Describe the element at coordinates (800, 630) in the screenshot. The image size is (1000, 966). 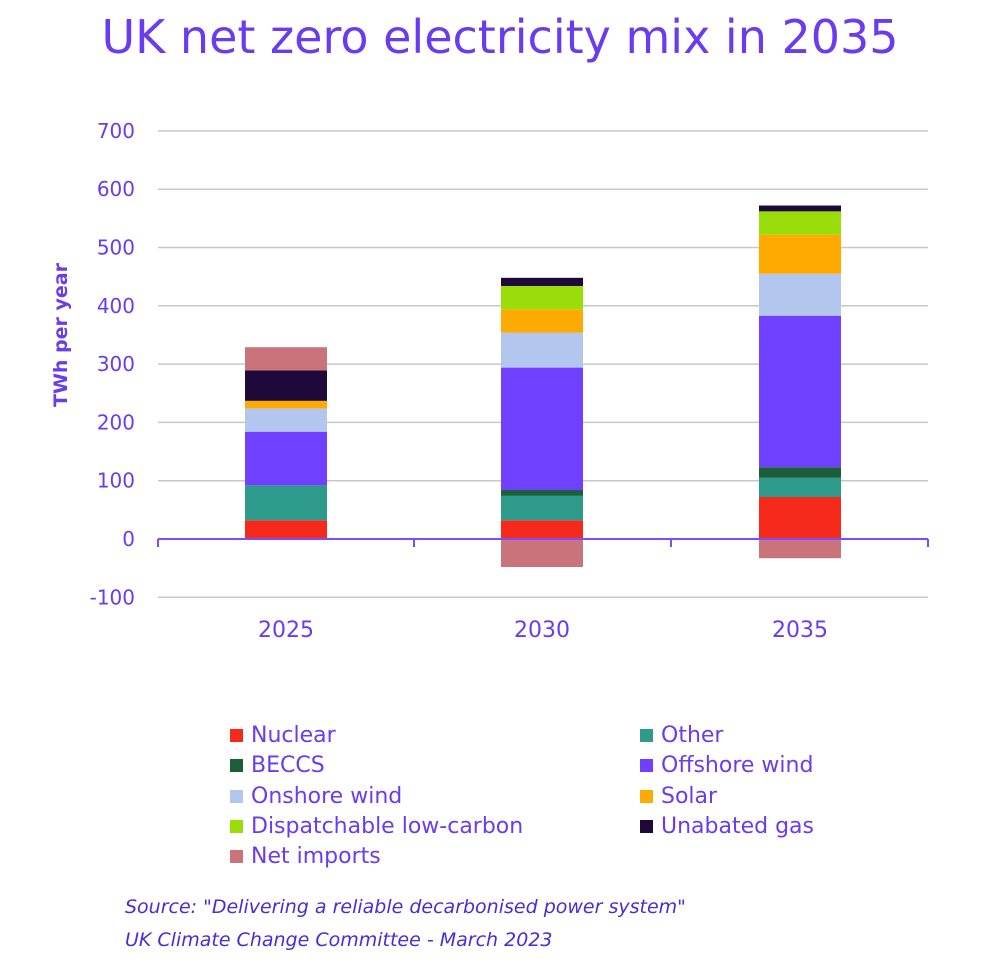
I see `x-tick-label: 2035` at that location.